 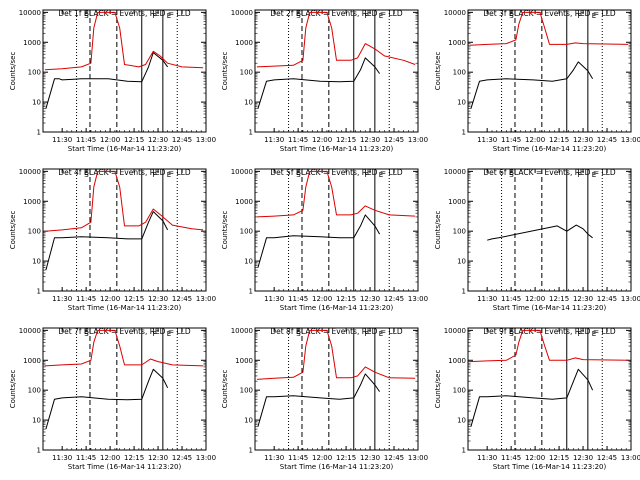 What do you see at coordinates (124, 13) in the screenshot?
I see `panel-title: Det 1f BLACK = Events, RED = LLD` at bounding box center [124, 13].